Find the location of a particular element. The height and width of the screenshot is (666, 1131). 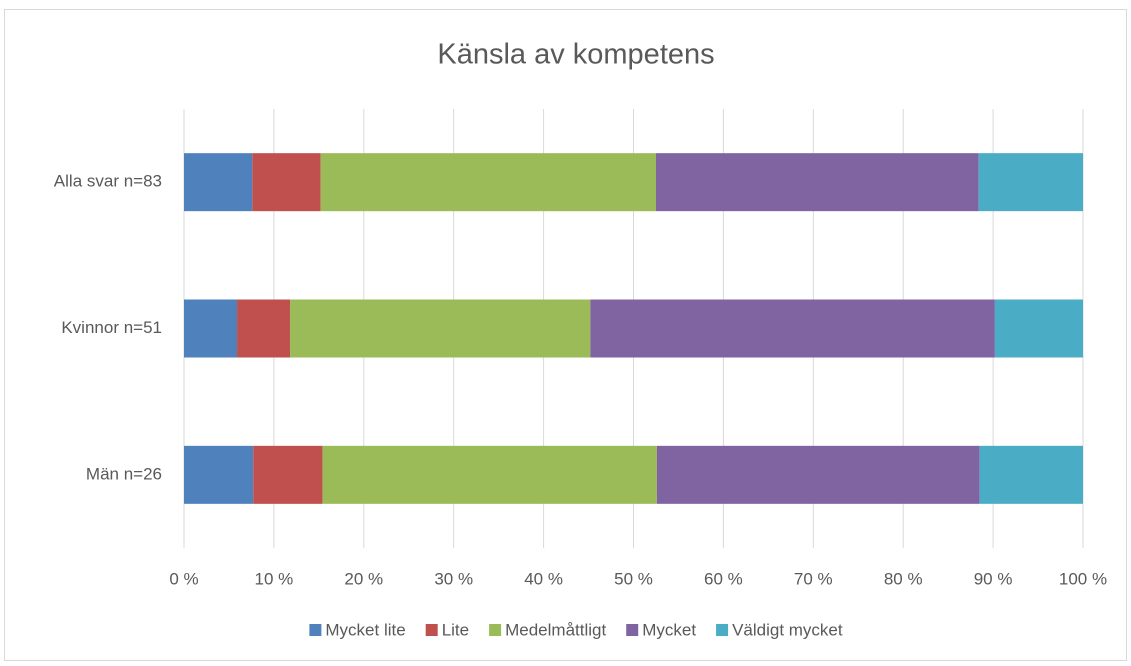

x-tick-label: 30 % is located at coordinates (453, 578).